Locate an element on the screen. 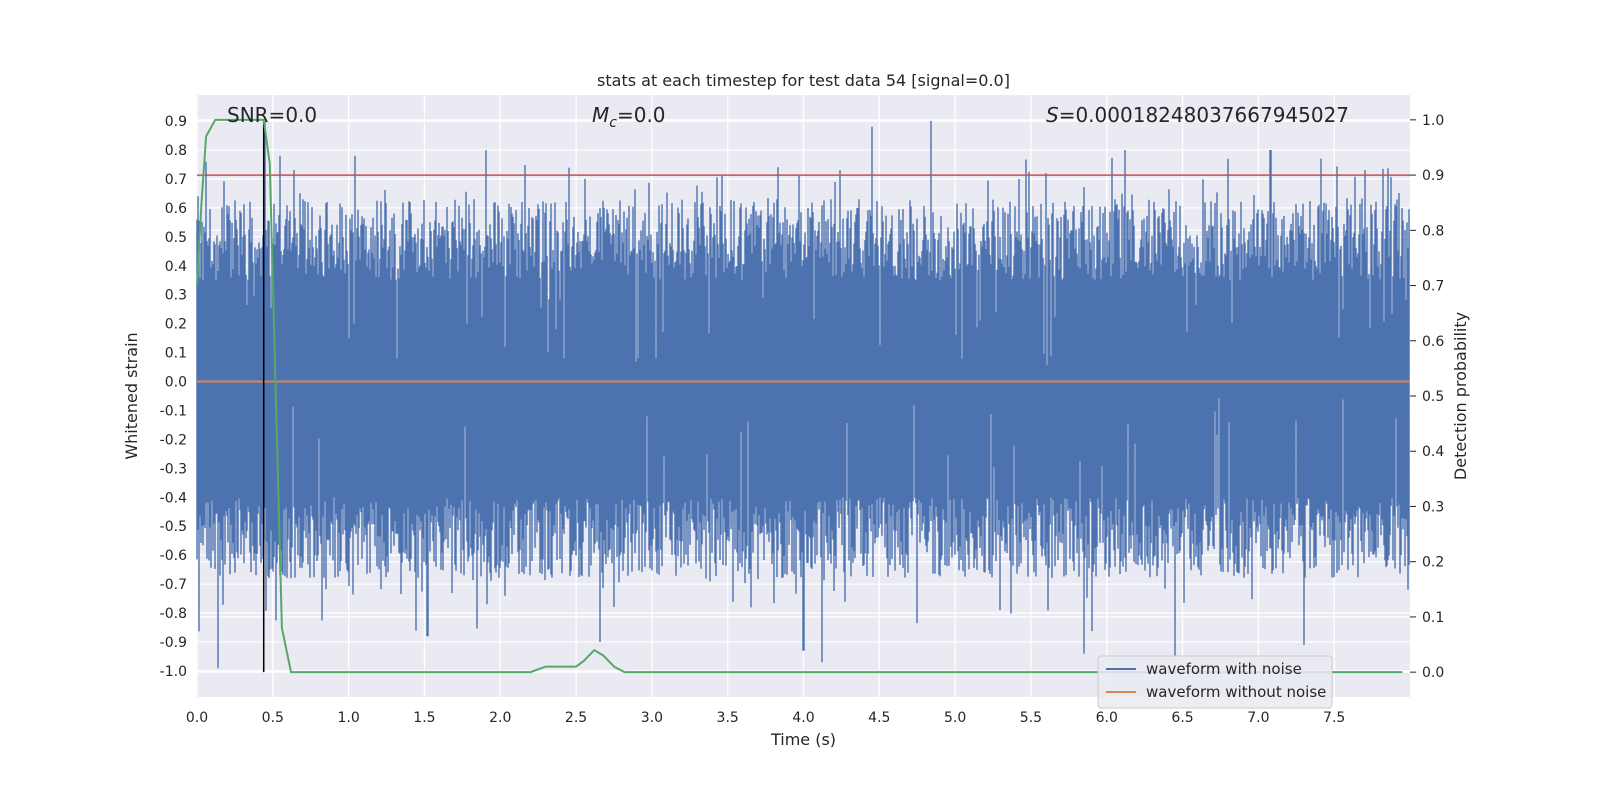  y-tick-label: -0.6 is located at coordinates (173, 556).